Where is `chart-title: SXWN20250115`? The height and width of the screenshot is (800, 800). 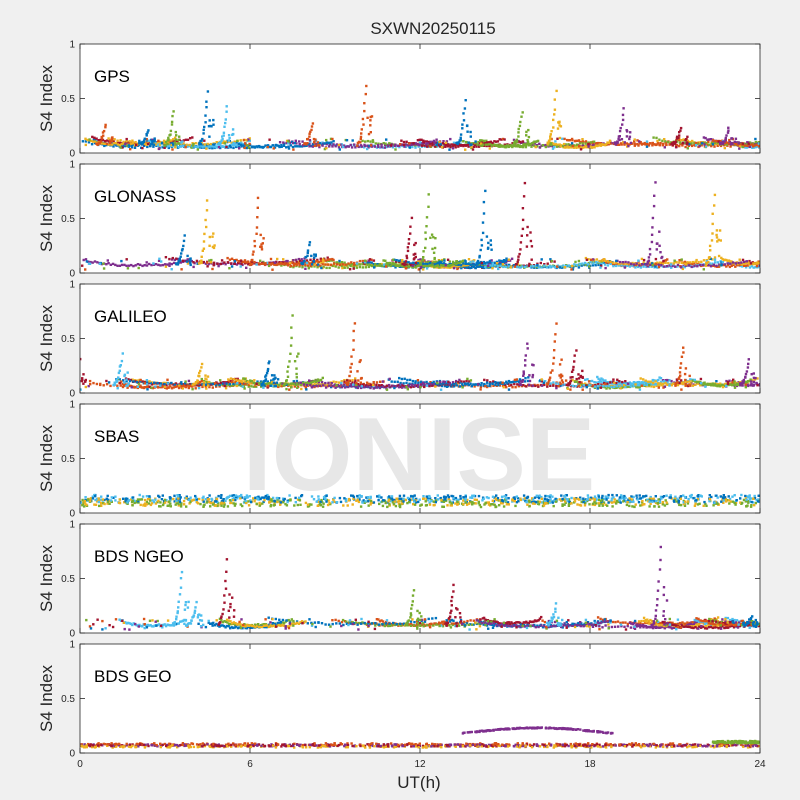
chart-title: SXWN20250115 is located at coordinates (432, 28).